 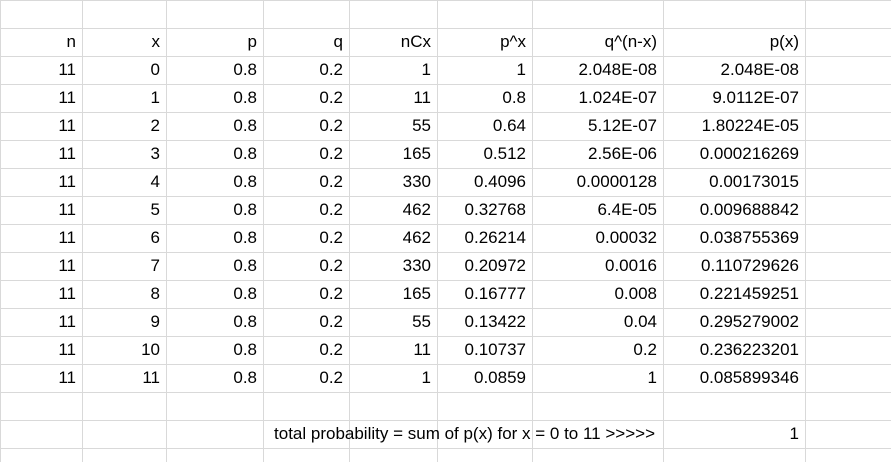 What do you see at coordinates (749, 153) in the screenshot?
I see `cell-prob: 0.000216269` at bounding box center [749, 153].